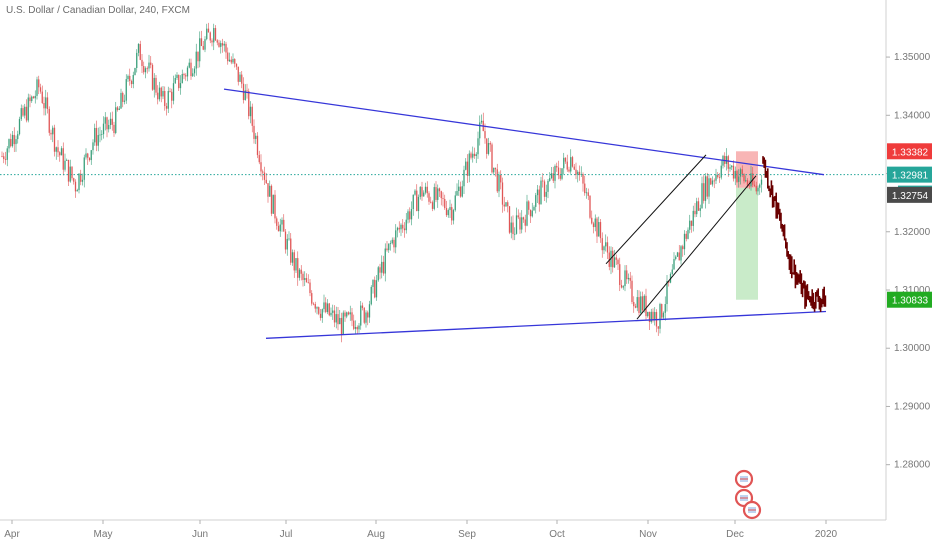 The width and height of the screenshot is (932, 550). I want to click on event-icons, so click(748, 494).